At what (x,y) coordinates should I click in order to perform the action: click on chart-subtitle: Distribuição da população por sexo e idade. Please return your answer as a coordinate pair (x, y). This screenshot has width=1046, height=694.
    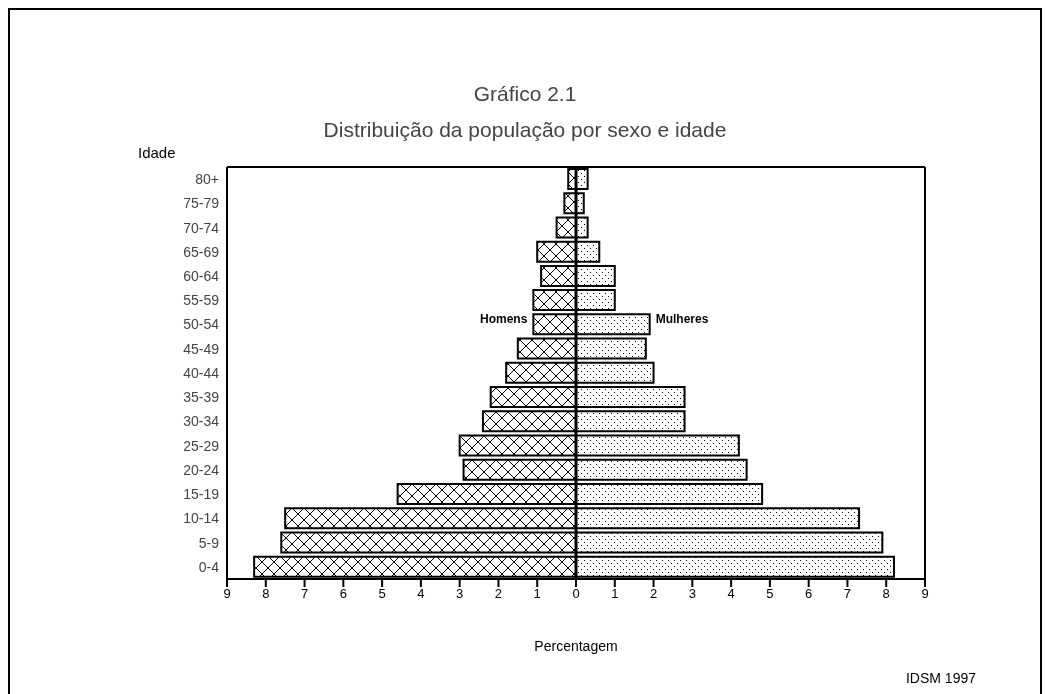
    Looking at the image, I should click on (525, 129).